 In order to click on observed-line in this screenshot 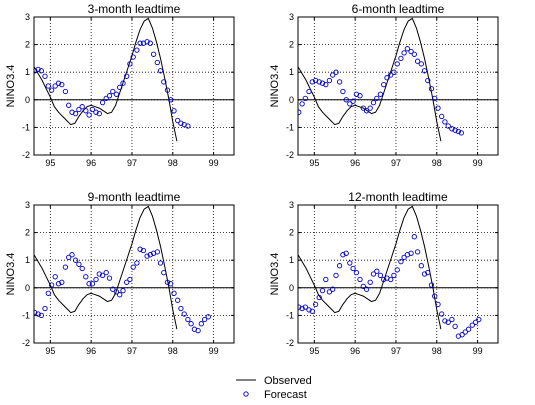, I will do `click(370, 79)`.